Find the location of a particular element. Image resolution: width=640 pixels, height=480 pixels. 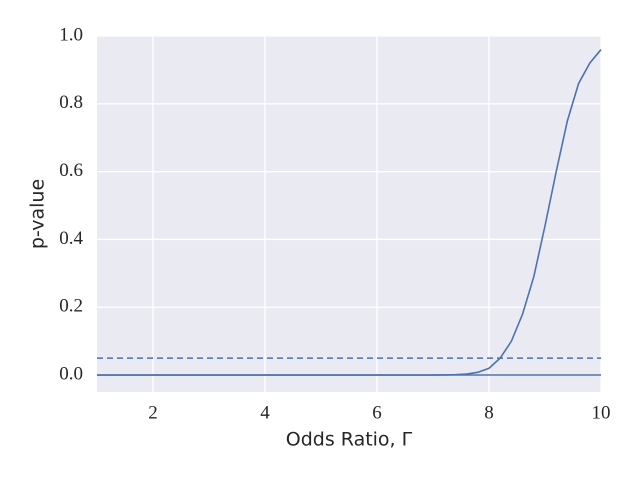

x-tick-label: 6 is located at coordinates (377, 412).